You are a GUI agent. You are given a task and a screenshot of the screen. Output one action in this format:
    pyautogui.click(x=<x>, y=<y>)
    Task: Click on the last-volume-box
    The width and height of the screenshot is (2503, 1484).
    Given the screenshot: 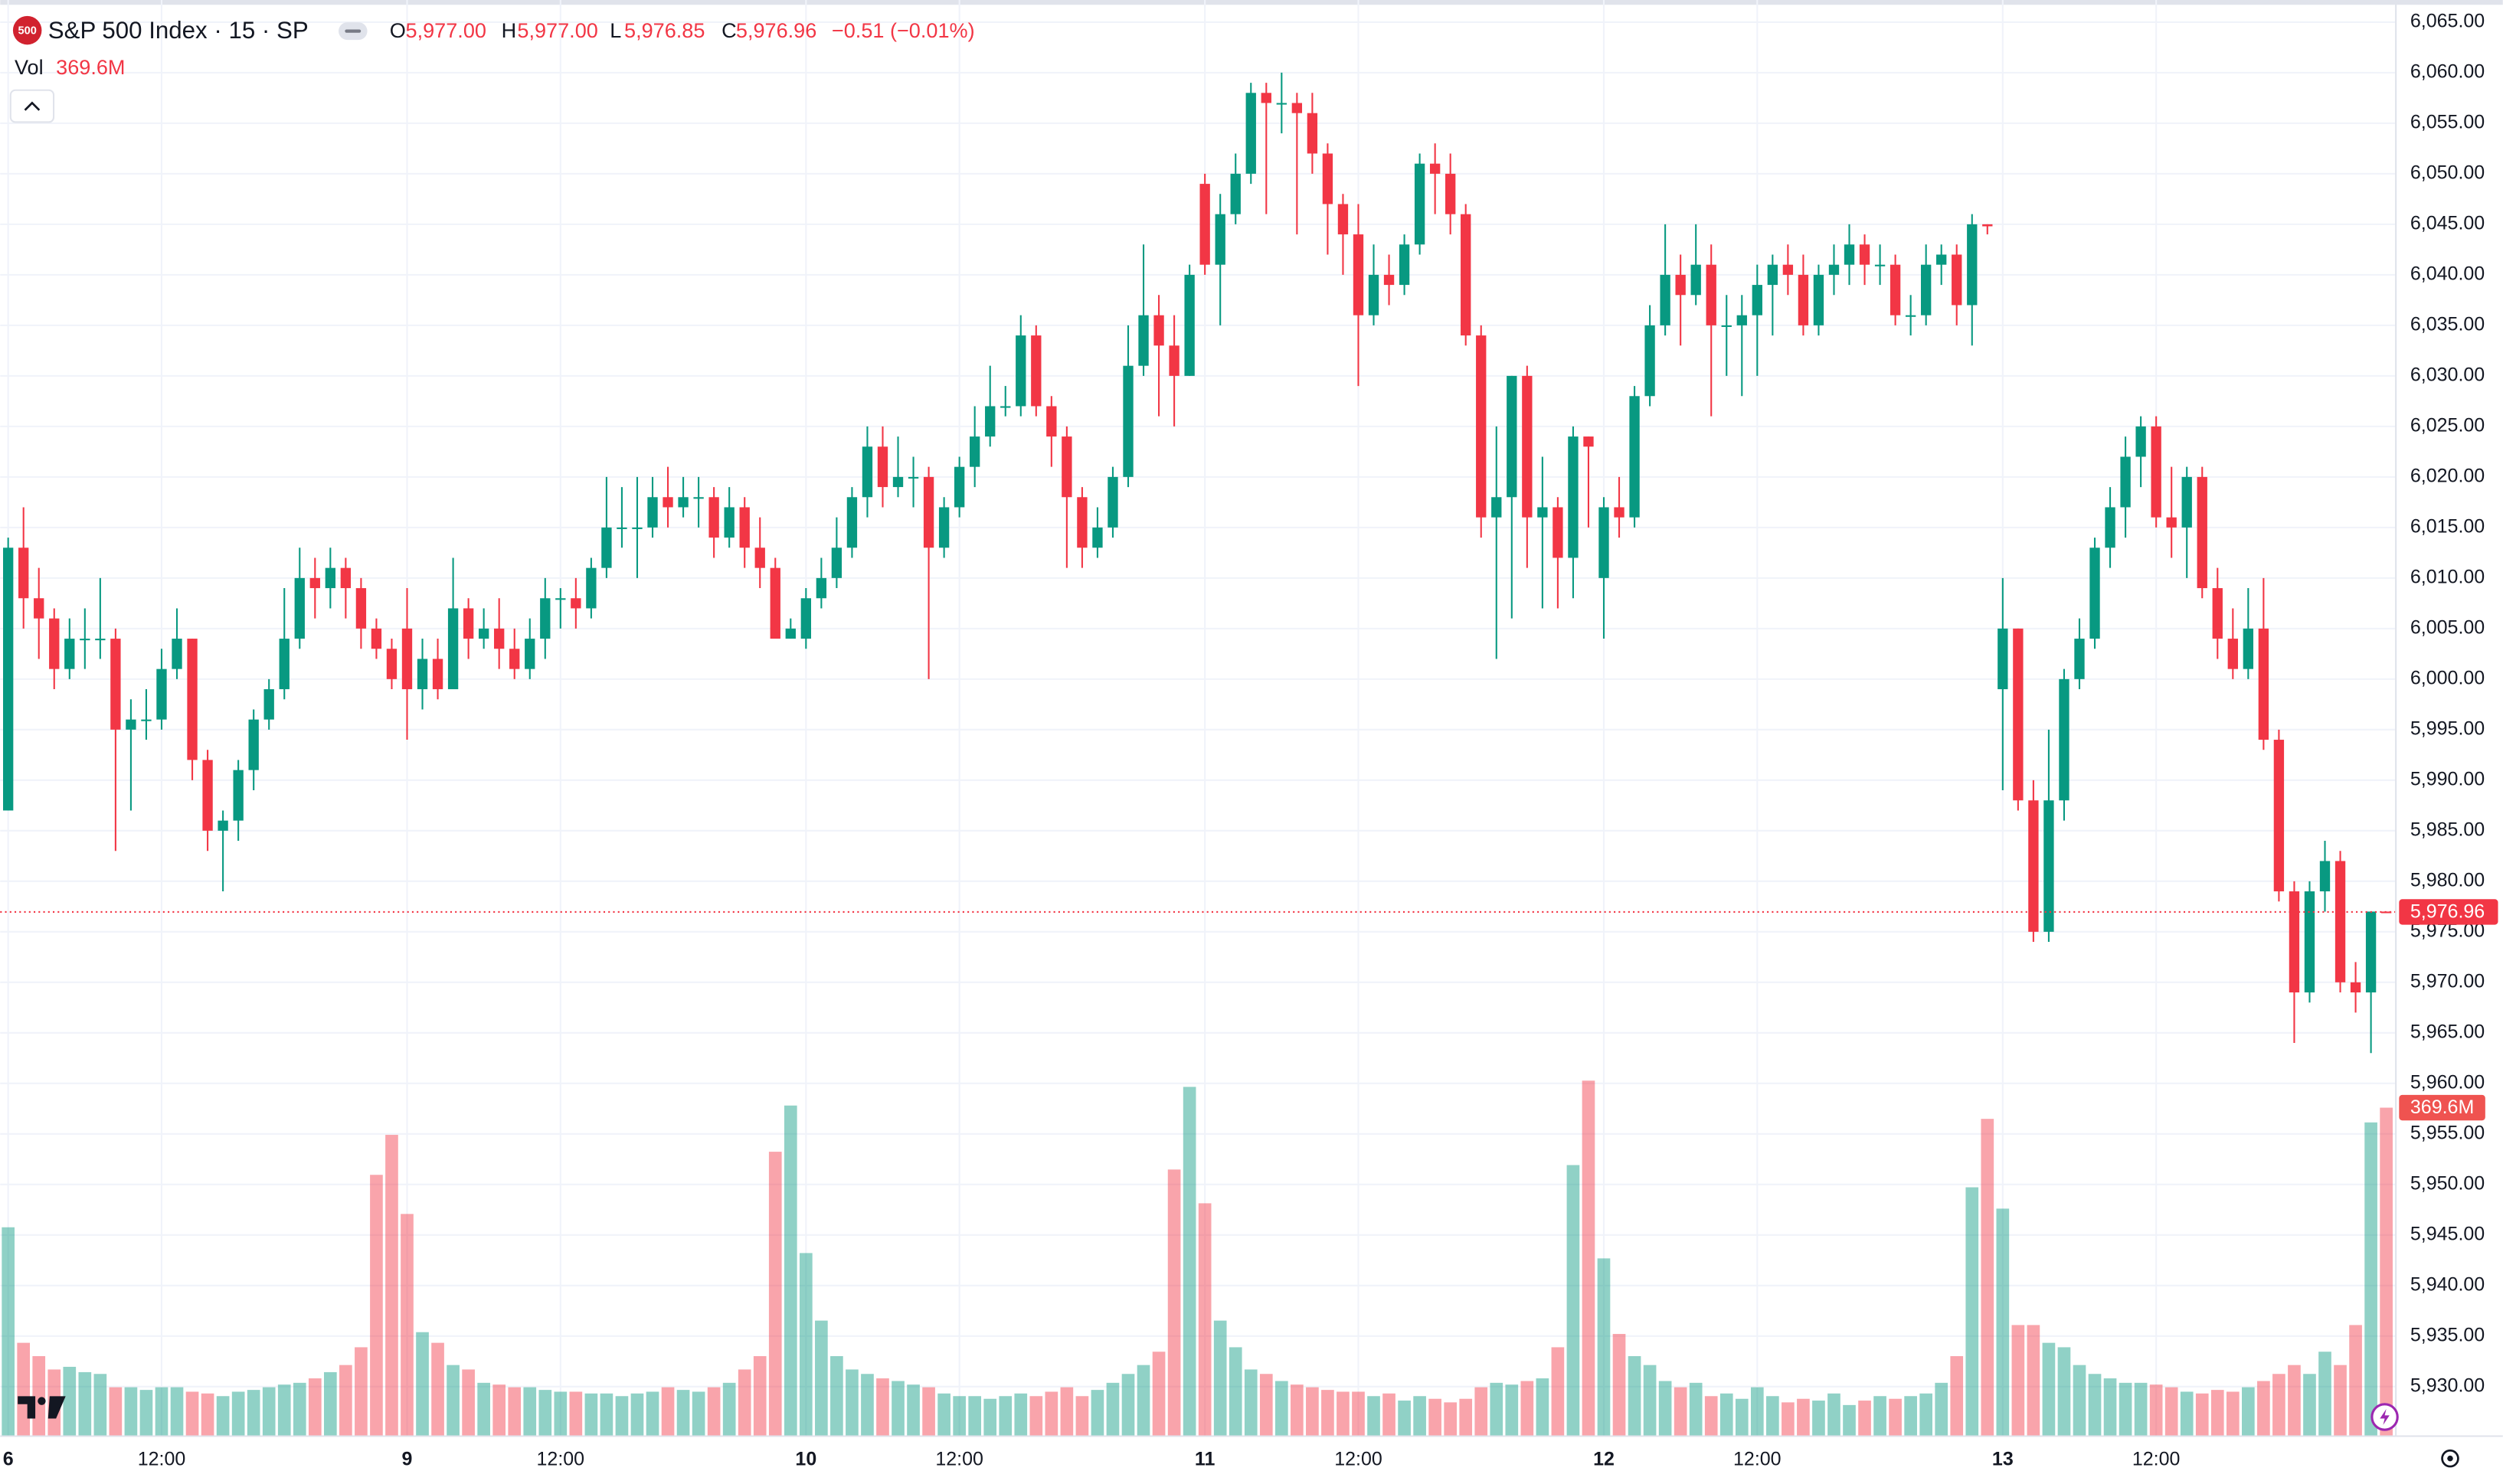 What is the action you would take?
    pyautogui.click(x=2442, y=1107)
    